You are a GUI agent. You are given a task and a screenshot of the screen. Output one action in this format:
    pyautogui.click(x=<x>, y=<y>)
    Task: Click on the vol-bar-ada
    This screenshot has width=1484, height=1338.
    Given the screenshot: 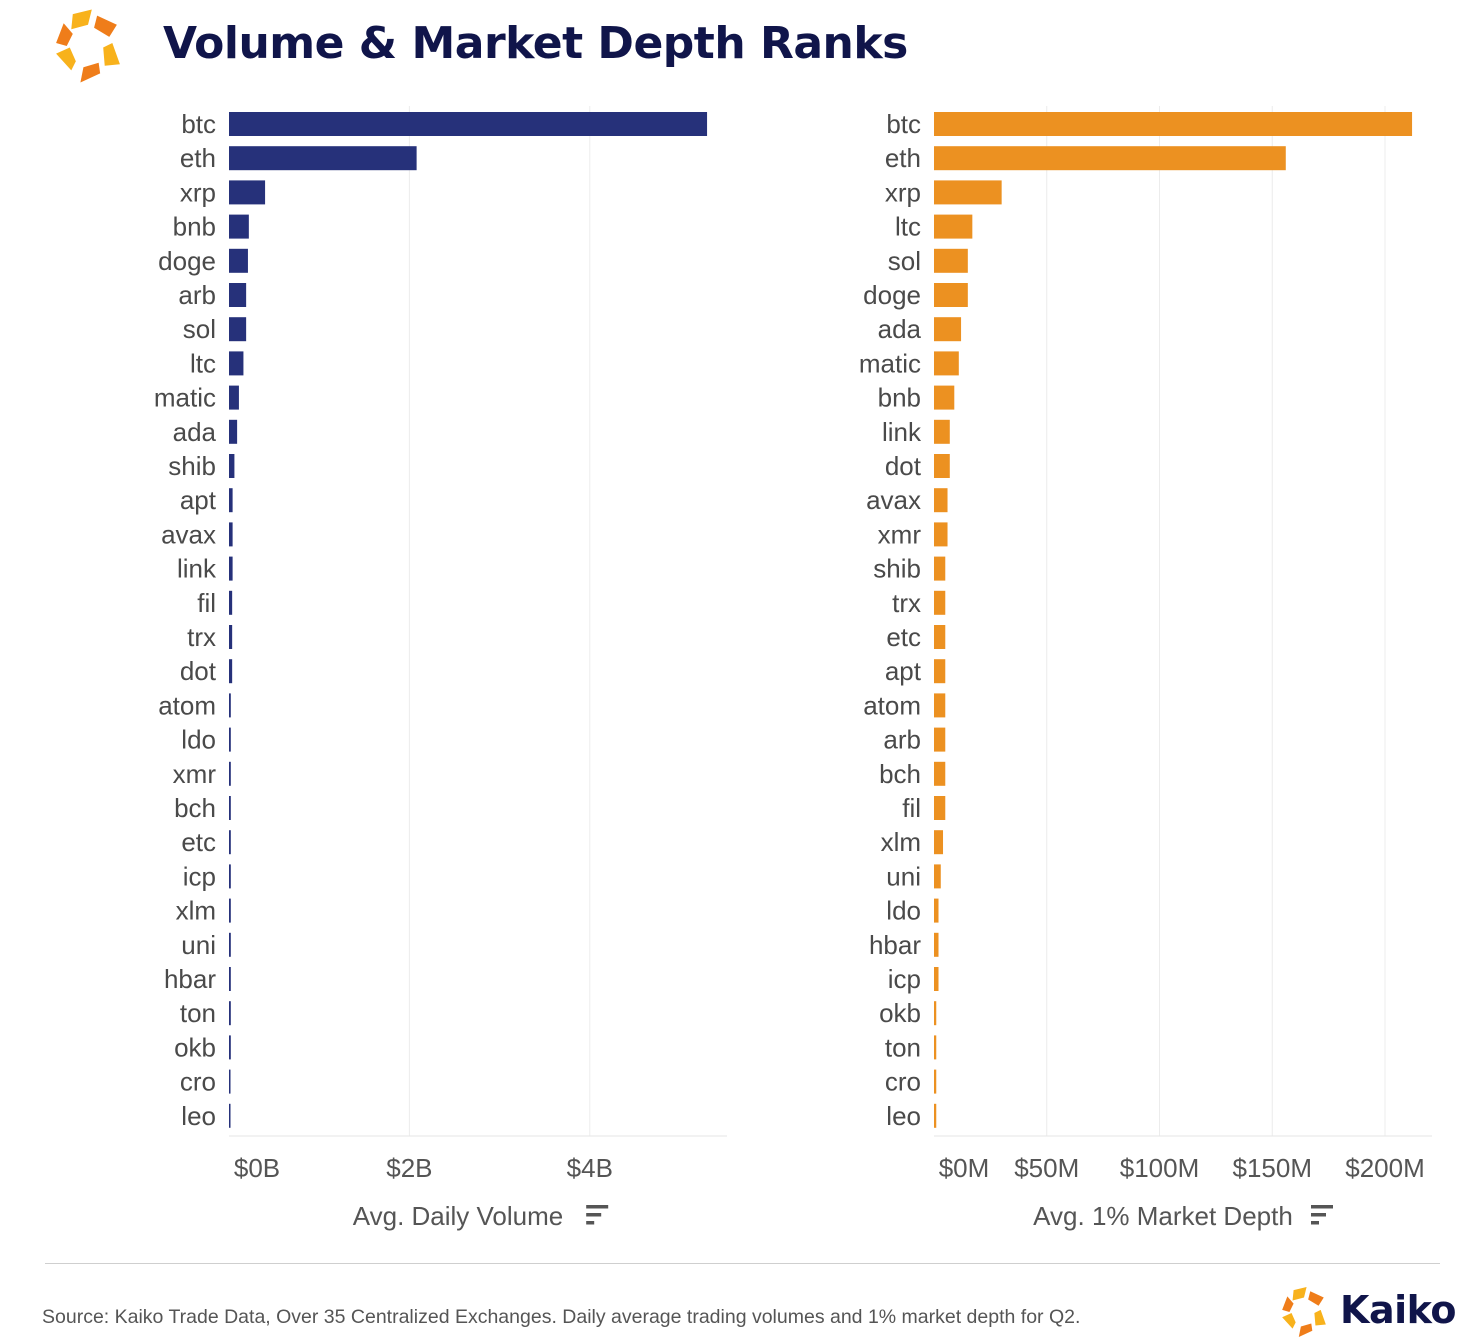 What is the action you would take?
    pyautogui.click(x=233, y=431)
    